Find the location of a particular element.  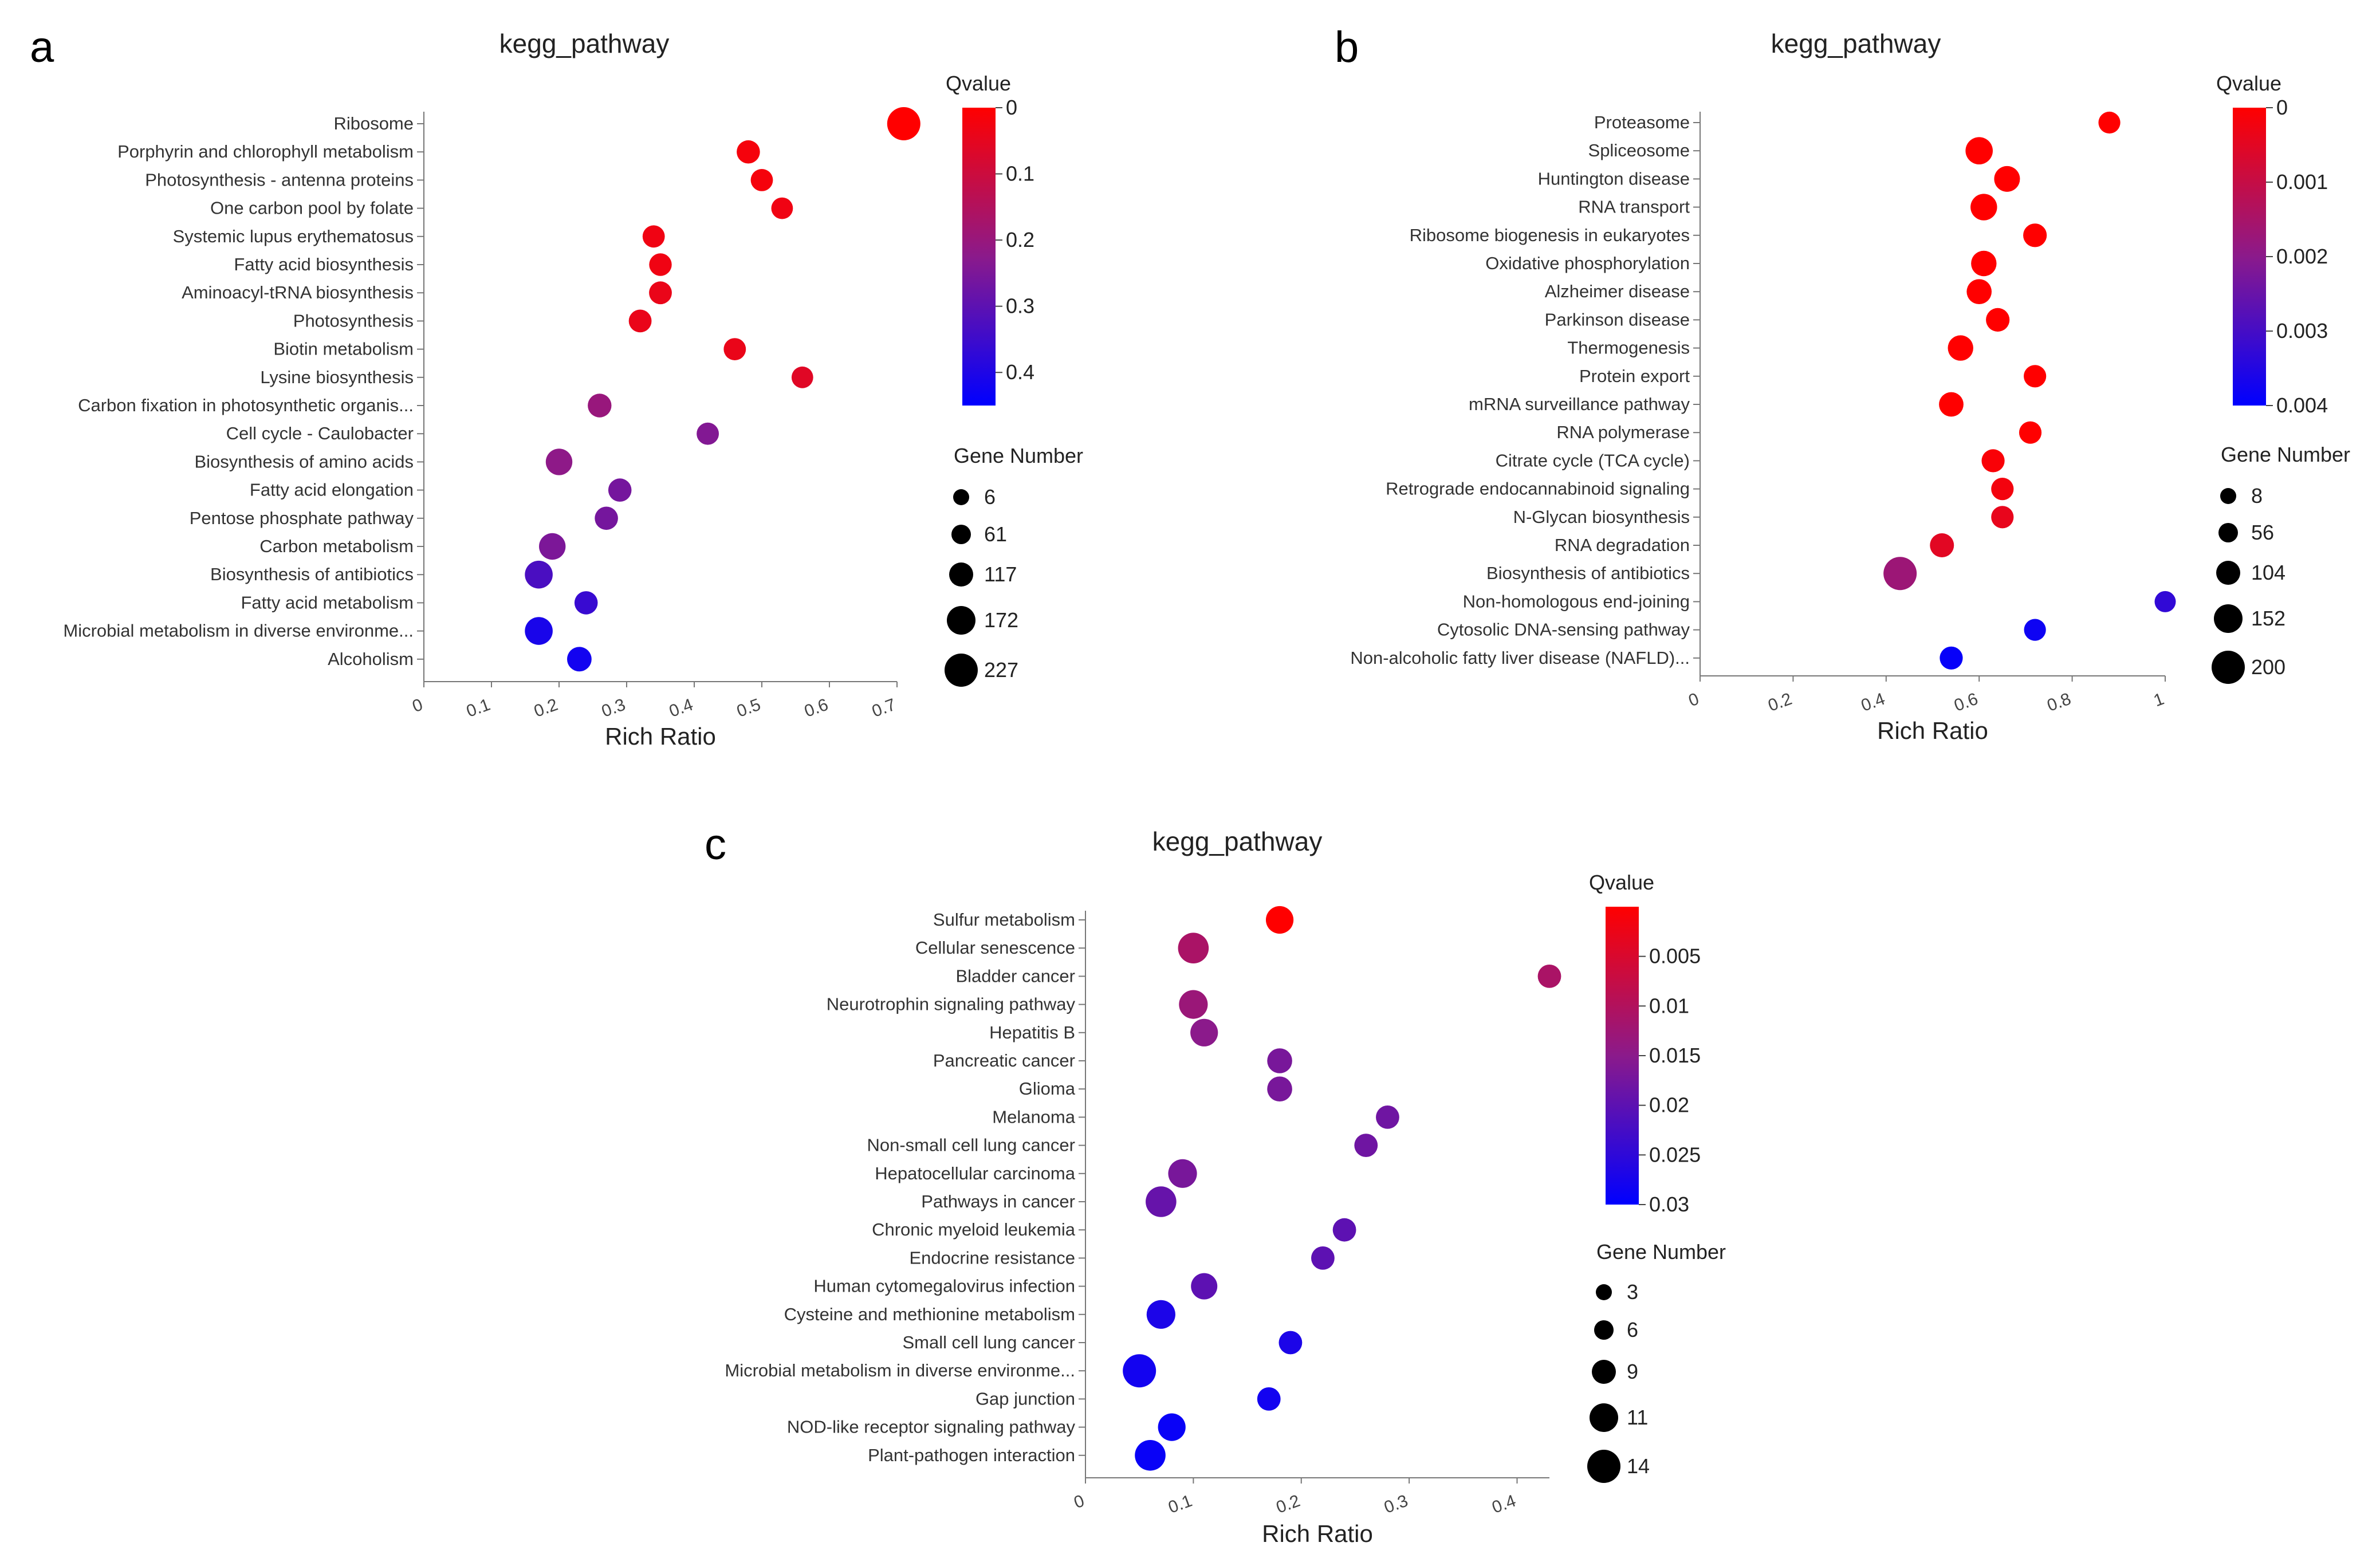

category-label: Protein export is located at coordinates (1634, 376).